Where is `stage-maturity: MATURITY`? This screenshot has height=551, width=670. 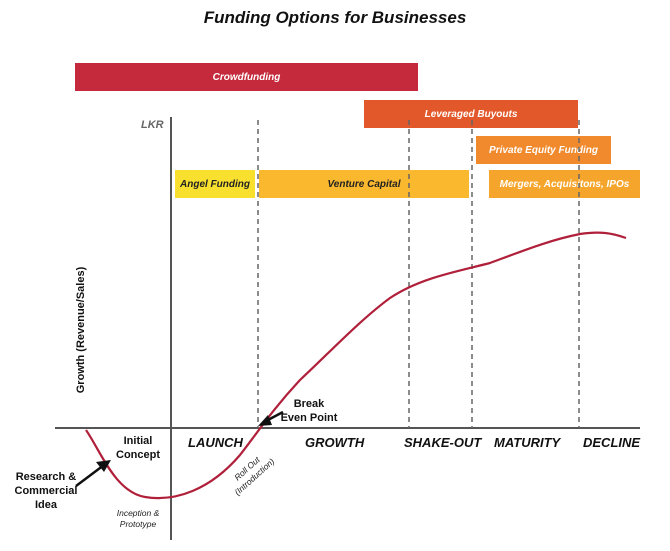 stage-maturity: MATURITY is located at coordinates (527, 442).